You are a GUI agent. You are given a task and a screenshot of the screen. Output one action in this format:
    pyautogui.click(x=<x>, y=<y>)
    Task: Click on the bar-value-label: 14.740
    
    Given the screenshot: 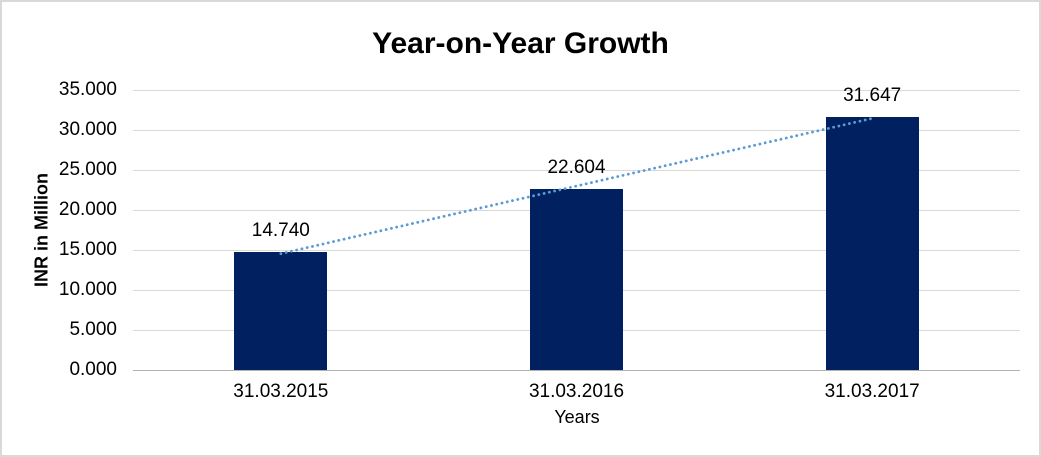 What is the action you would take?
    pyautogui.click(x=280, y=231)
    